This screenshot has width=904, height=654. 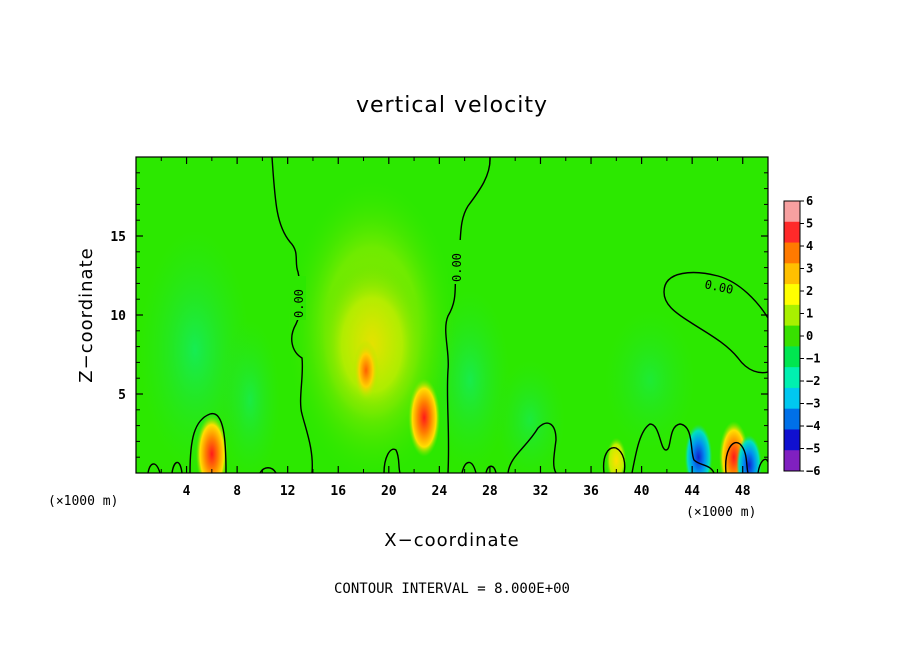 I want to click on x-tick-label: 4, so click(x=187, y=491).